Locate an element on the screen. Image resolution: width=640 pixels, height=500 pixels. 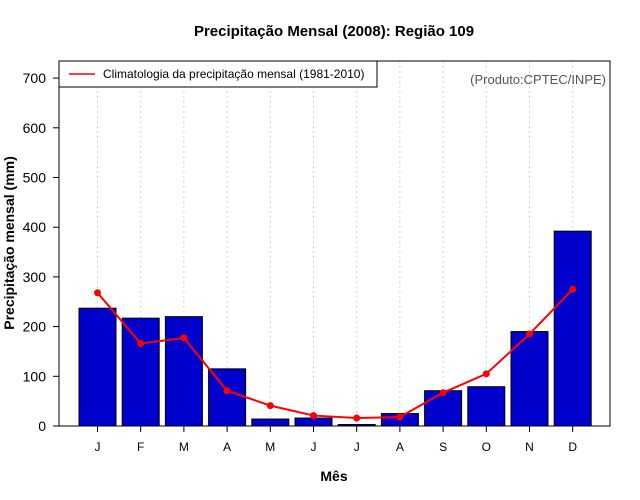
y-axis-label: Precipitação mensal (mm) is located at coordinates (9, 243).